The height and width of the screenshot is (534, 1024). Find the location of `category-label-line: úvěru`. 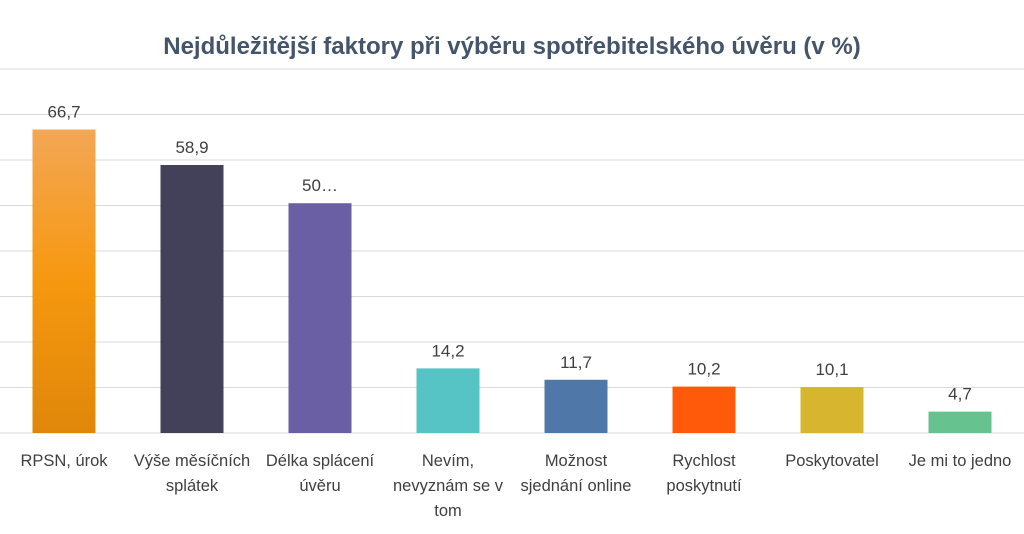

category-label-line: úvěru is located at coordinates (319, 486).